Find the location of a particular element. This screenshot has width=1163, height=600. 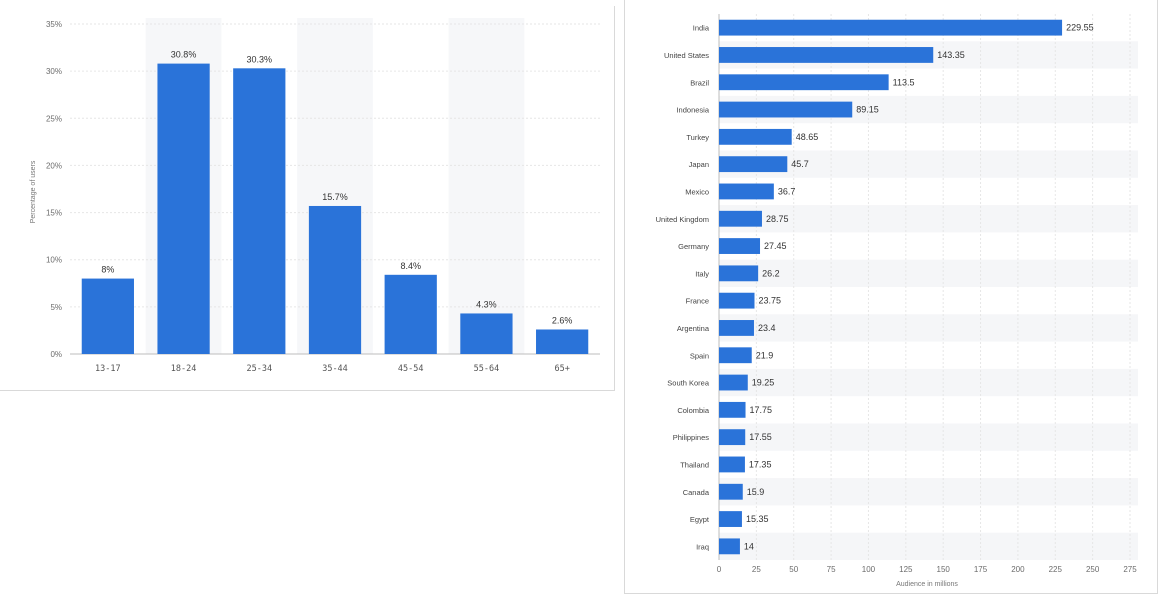

y-tick-label: Turkey is located at coordinates (697, 137).